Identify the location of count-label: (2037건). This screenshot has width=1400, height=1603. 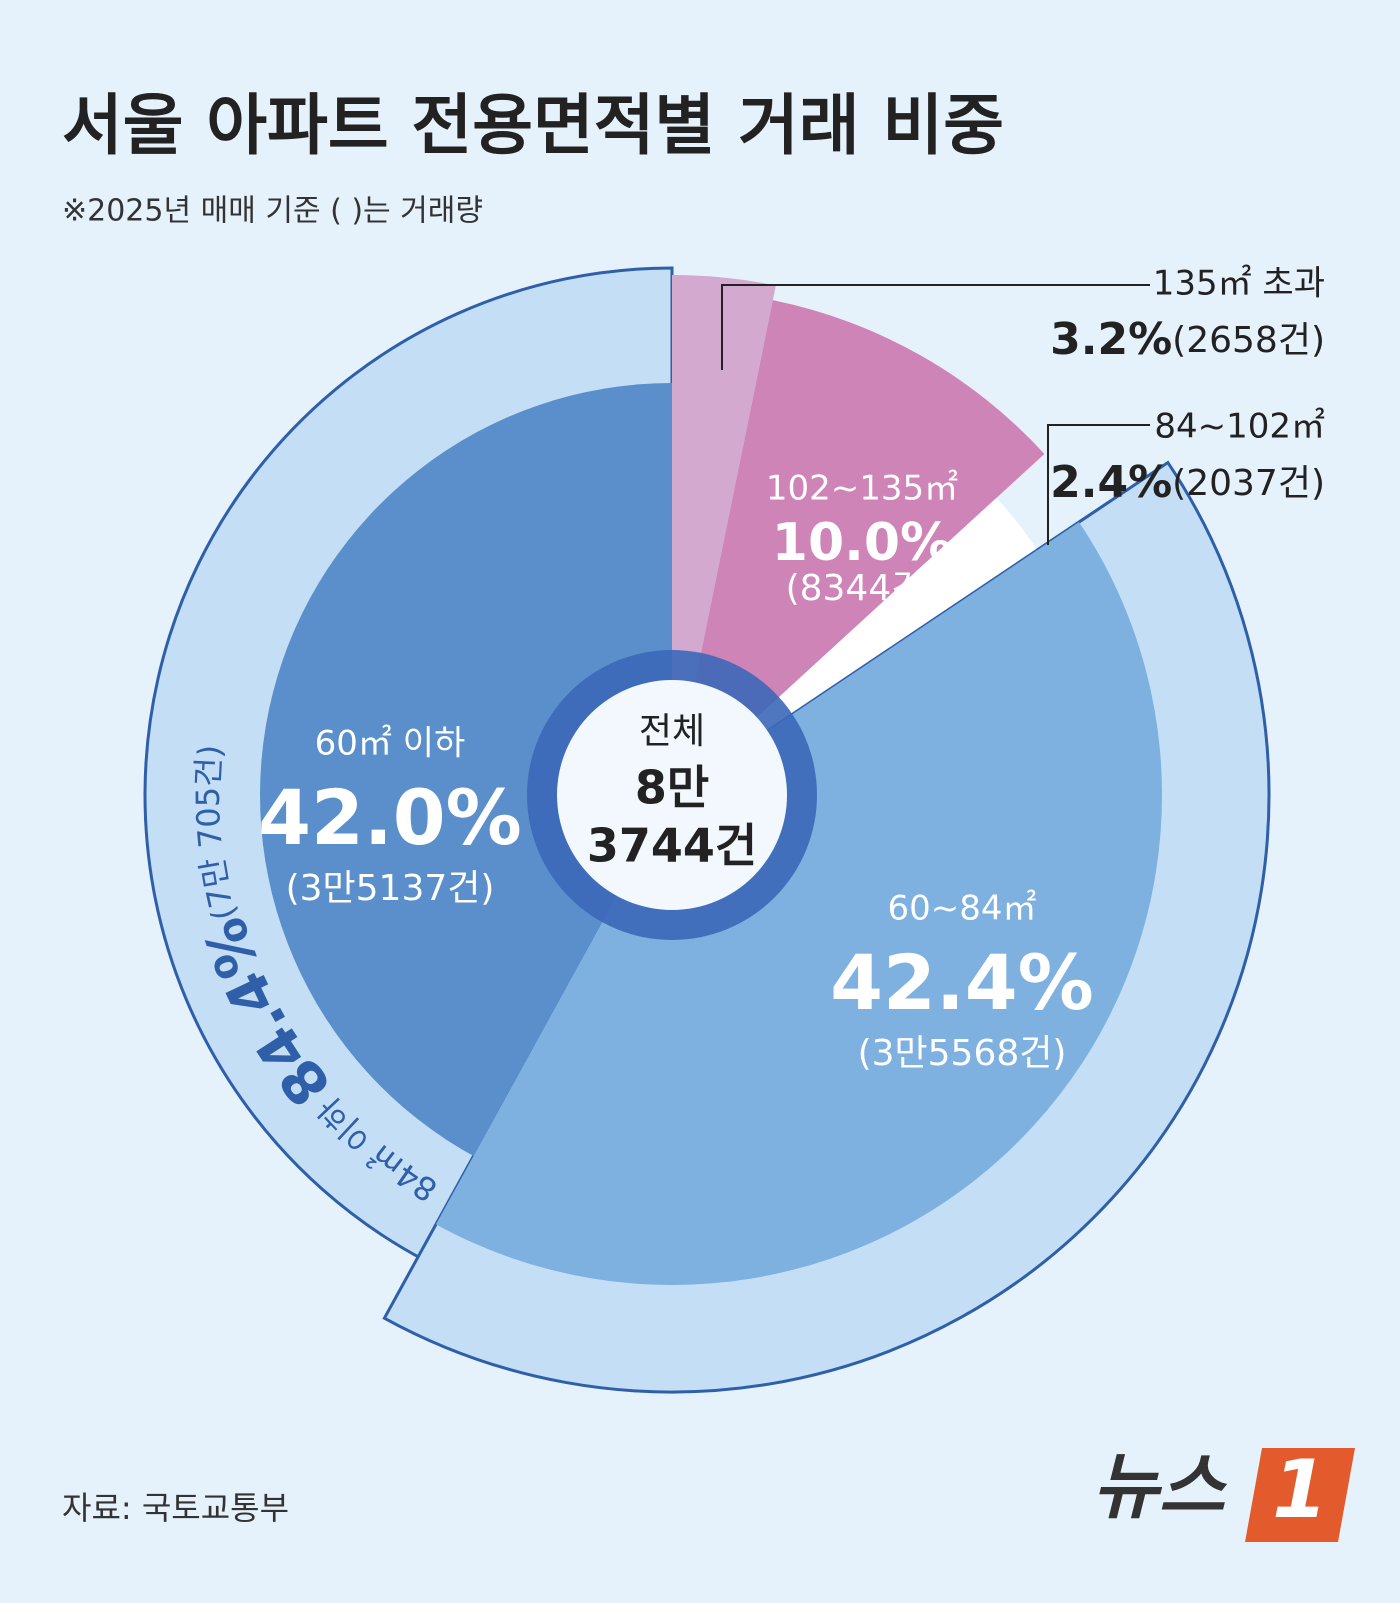
(1248, 483).